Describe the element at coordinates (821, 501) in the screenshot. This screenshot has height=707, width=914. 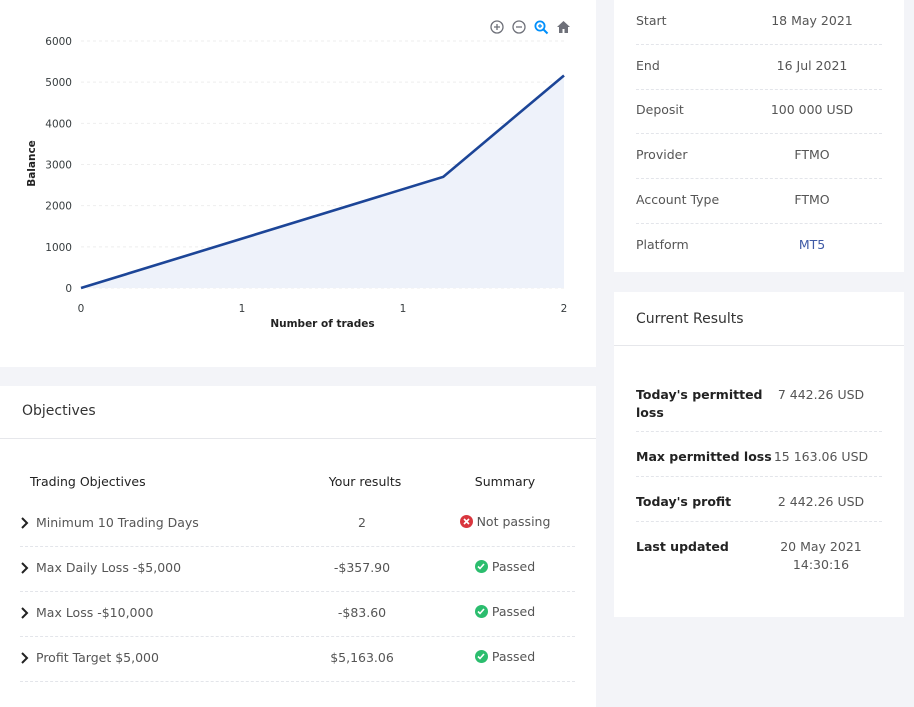
I see `result-value: 2 442.26 USD` at that location.